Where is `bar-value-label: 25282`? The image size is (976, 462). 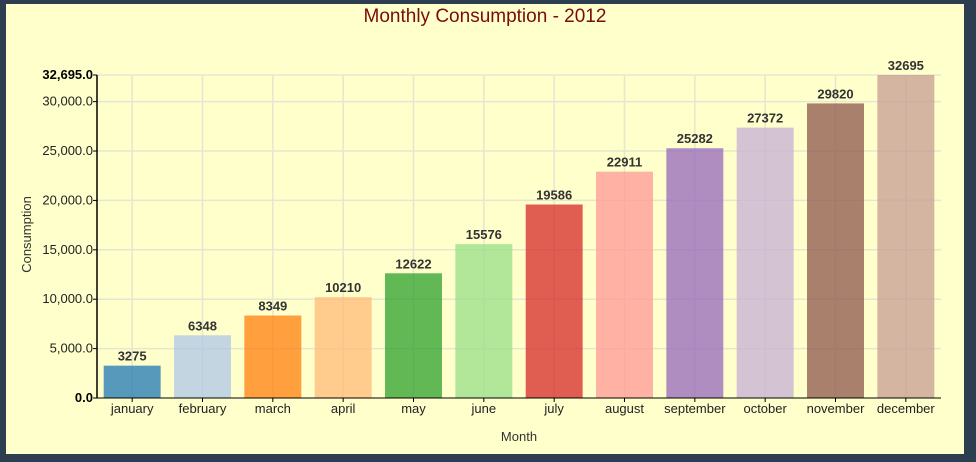 bar-value-label: 25282 is located at coordinates (695, 138).